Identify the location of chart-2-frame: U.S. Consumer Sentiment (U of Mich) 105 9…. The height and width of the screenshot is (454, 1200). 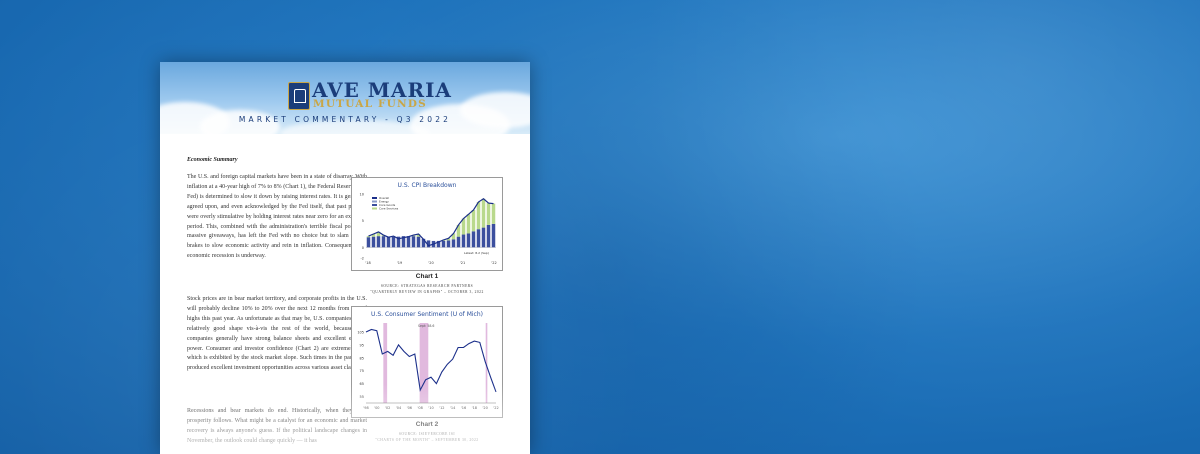
(427, 362).